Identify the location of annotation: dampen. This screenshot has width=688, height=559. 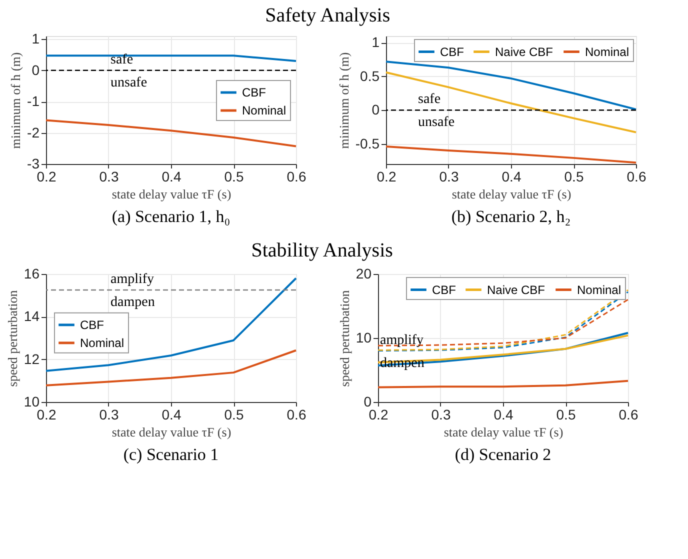
(132, 302).